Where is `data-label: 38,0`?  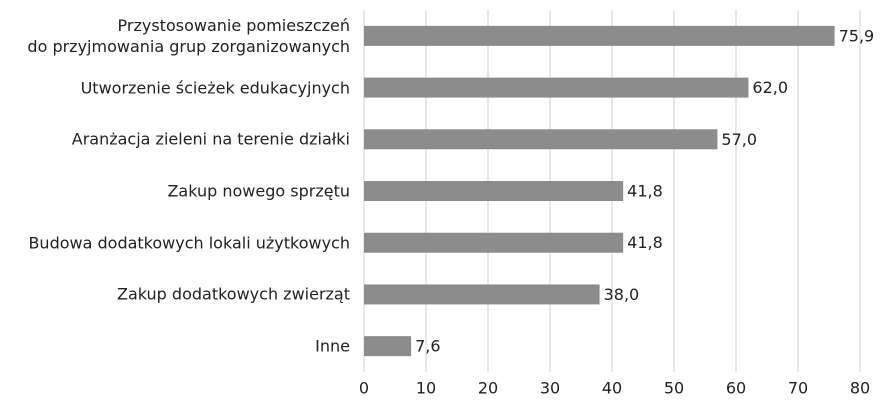
data-label: 38,0 is located at coordinates (622, 294).